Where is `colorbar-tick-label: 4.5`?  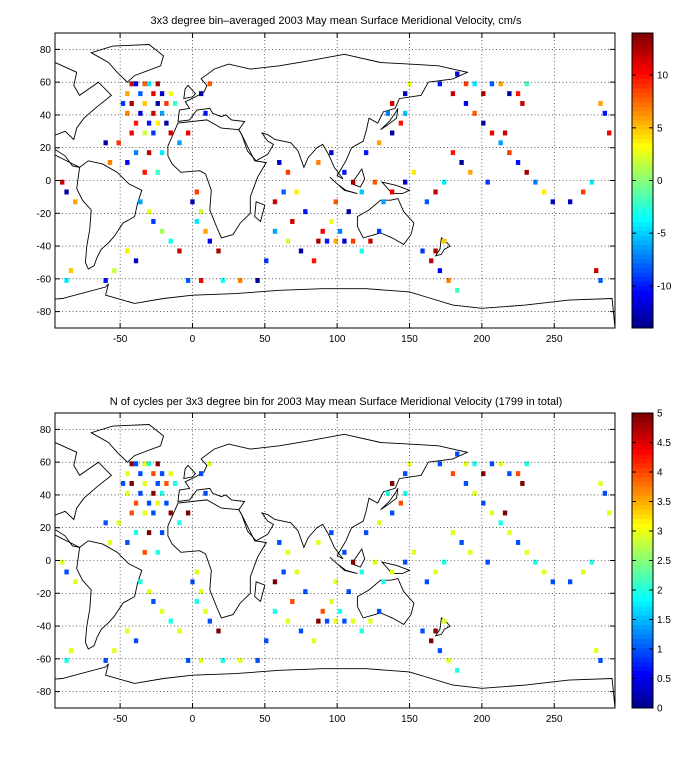 colorbar-tick-label: 4.5 is located at coordinates (664, 443).